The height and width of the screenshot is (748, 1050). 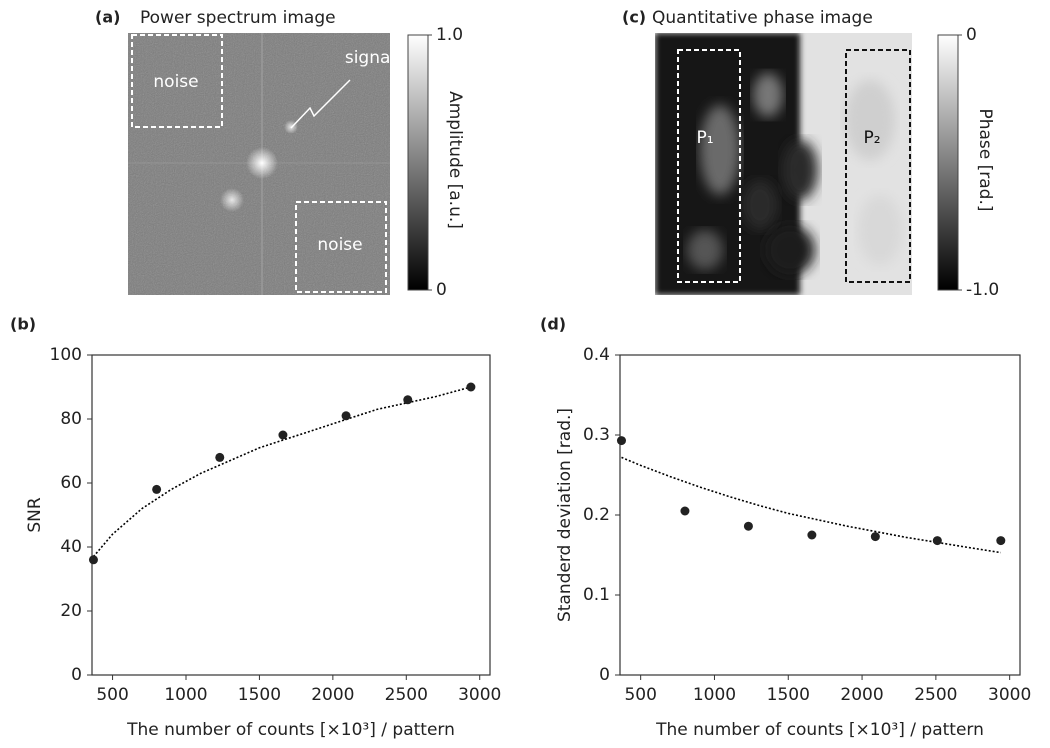 What do you see at coordinates (238, 18) in the screenshot?
I see `panel-title: Power spectrum image` at bounding box center [238, 18].